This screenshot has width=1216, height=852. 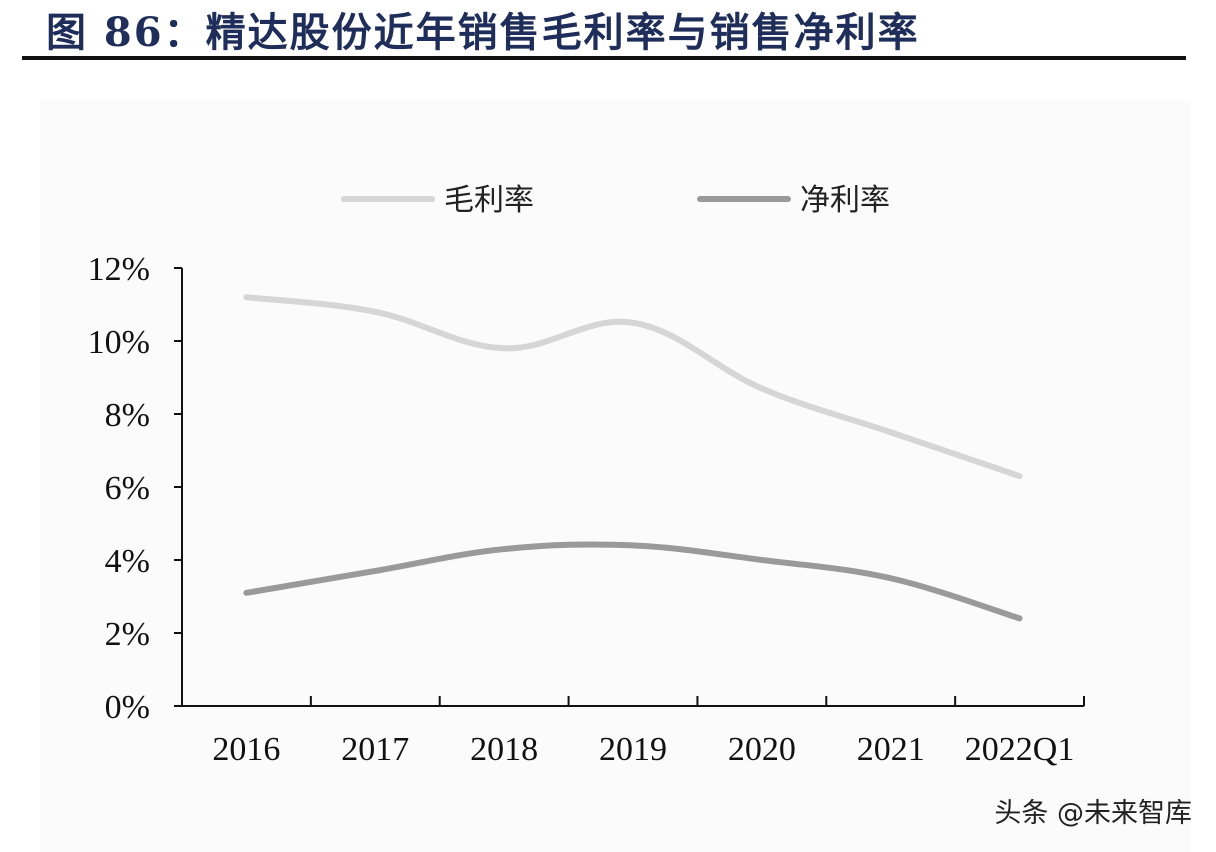 I want to click on x-tick-label: 2019, so click(x=633, y=749).